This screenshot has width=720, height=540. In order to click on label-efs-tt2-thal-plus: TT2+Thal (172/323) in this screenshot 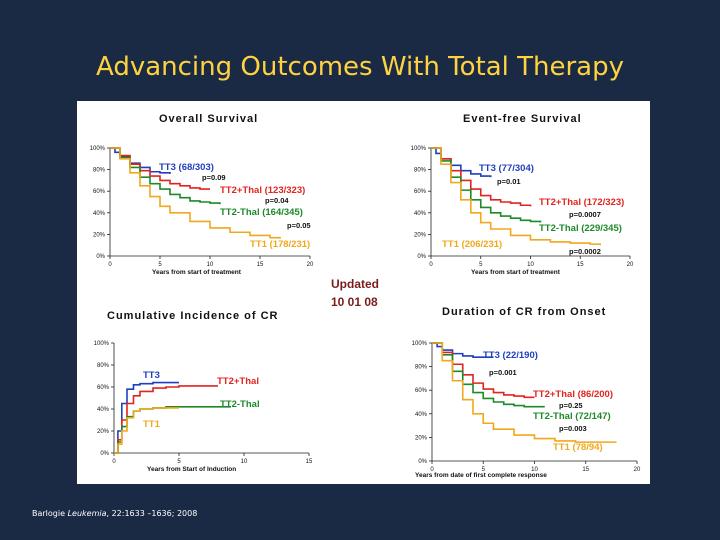, I will do `click(581, 202)`.